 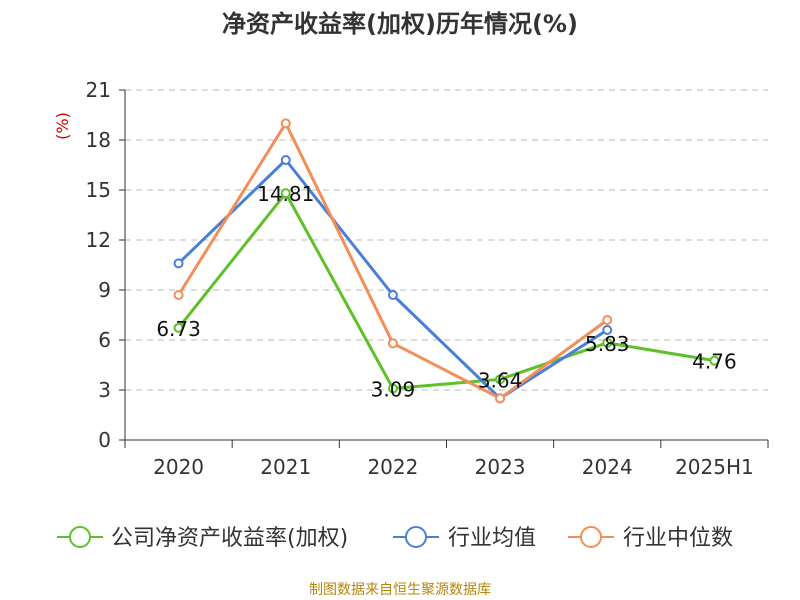 What do you see at coordinates (285, 467) in the screenshot?
I see `x-tick-label: 2021` at bounding box center [285, 467].